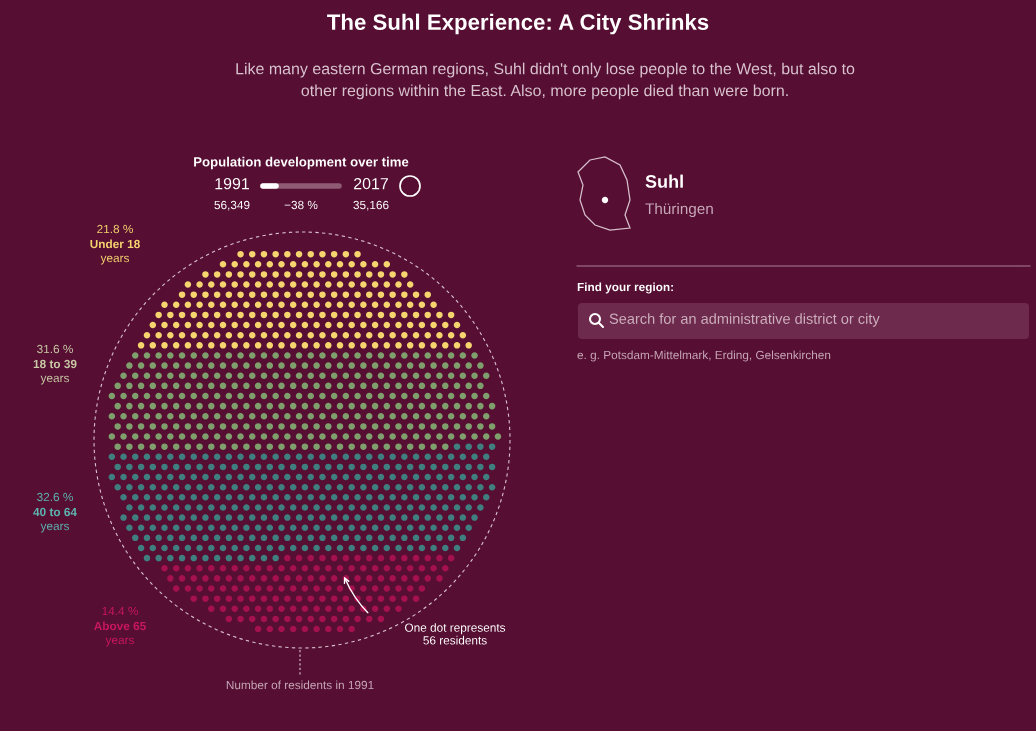  I want to click on data-label: 21.8 %, so click(115, 229).